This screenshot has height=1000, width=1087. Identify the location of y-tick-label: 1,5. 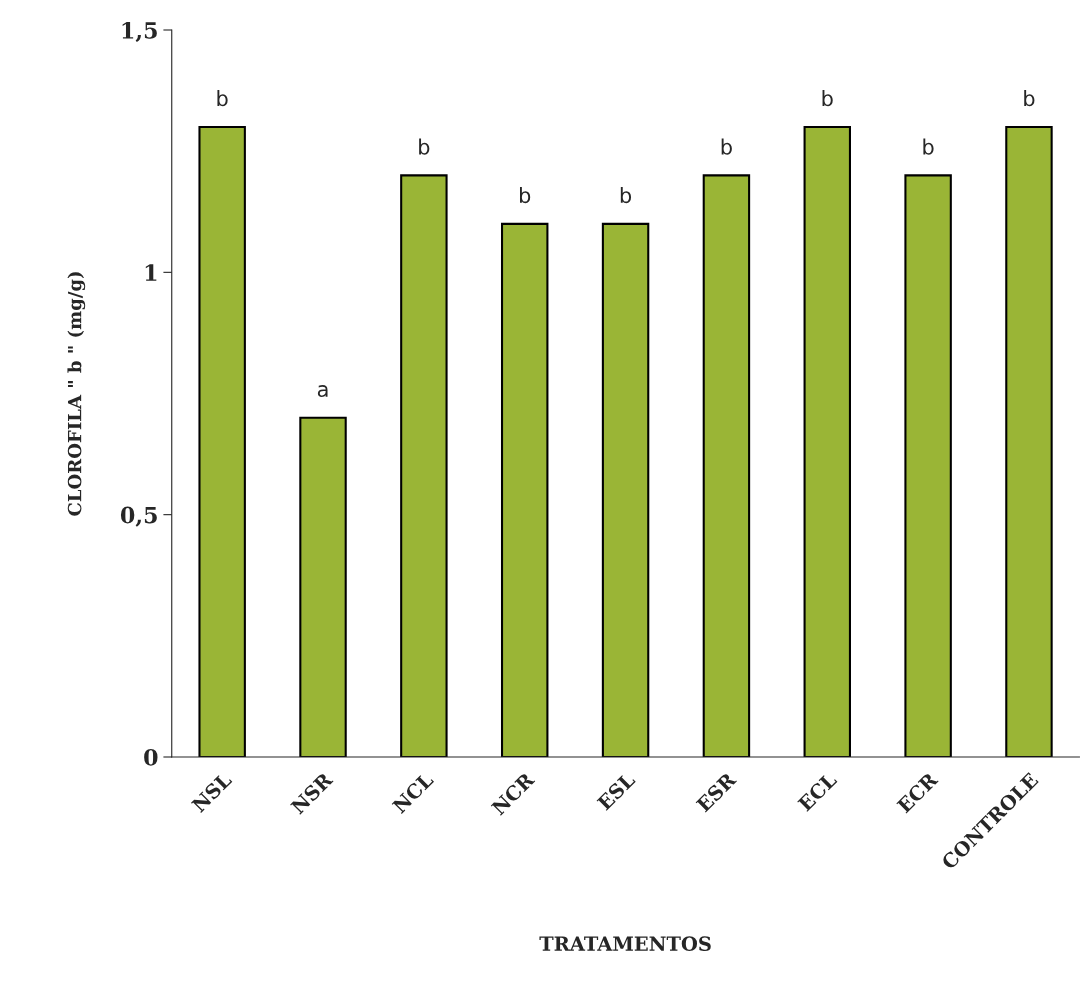
(139, 32).